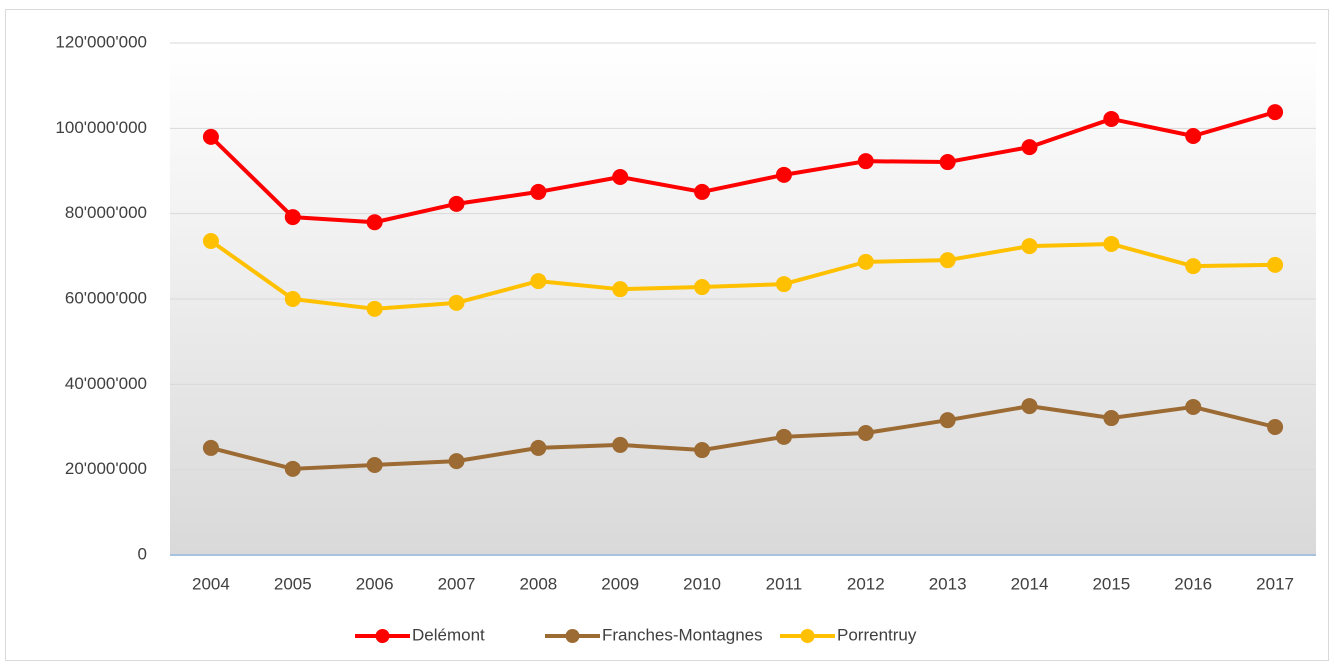 The image size is (1335, 669). I want to click on x-tick-label: 2015, so click(1111, 583).